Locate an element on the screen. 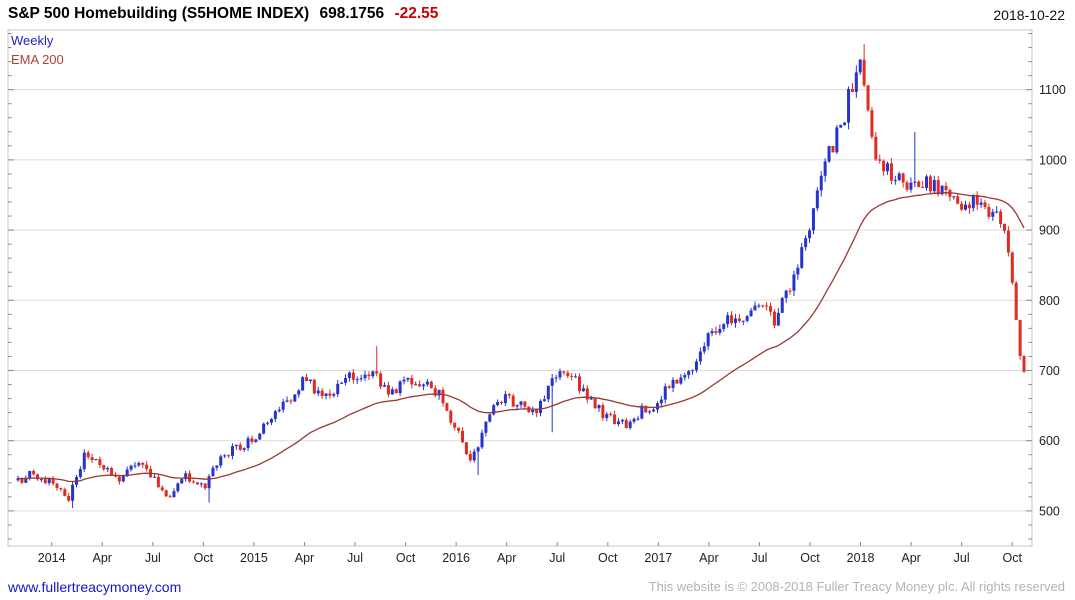  y-axis-label: 600 is located at coordinates (1049, 441).